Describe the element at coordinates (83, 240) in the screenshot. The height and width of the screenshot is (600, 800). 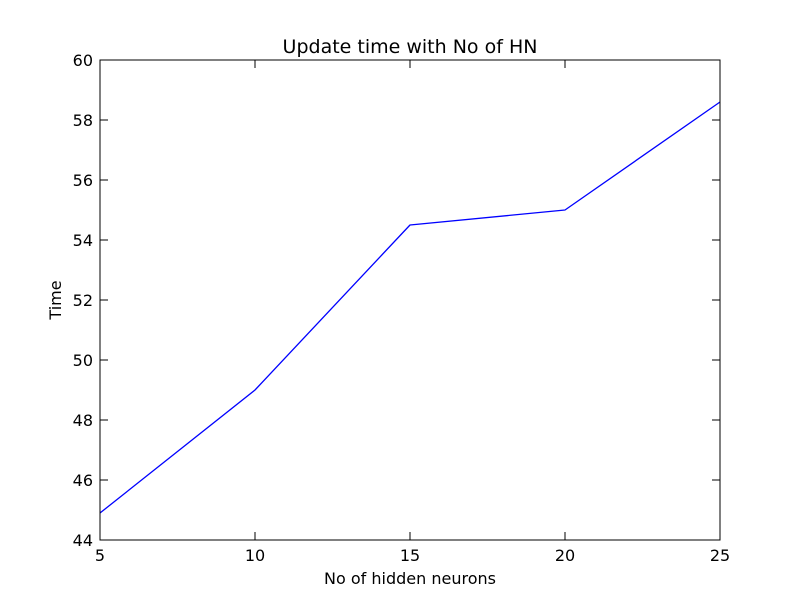
I see `y-tick-label: 54` at that location.